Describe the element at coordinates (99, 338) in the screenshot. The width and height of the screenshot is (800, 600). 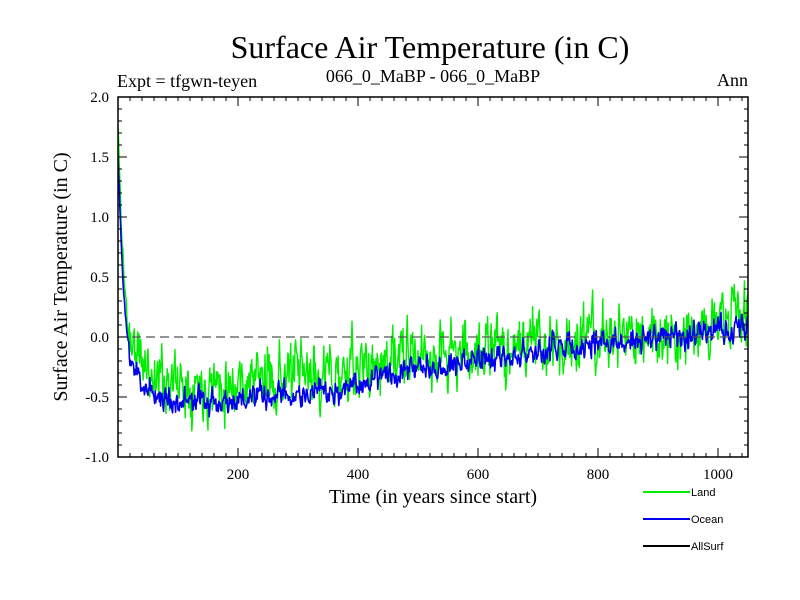
I see `y-tick-label: 0.0` at that location.